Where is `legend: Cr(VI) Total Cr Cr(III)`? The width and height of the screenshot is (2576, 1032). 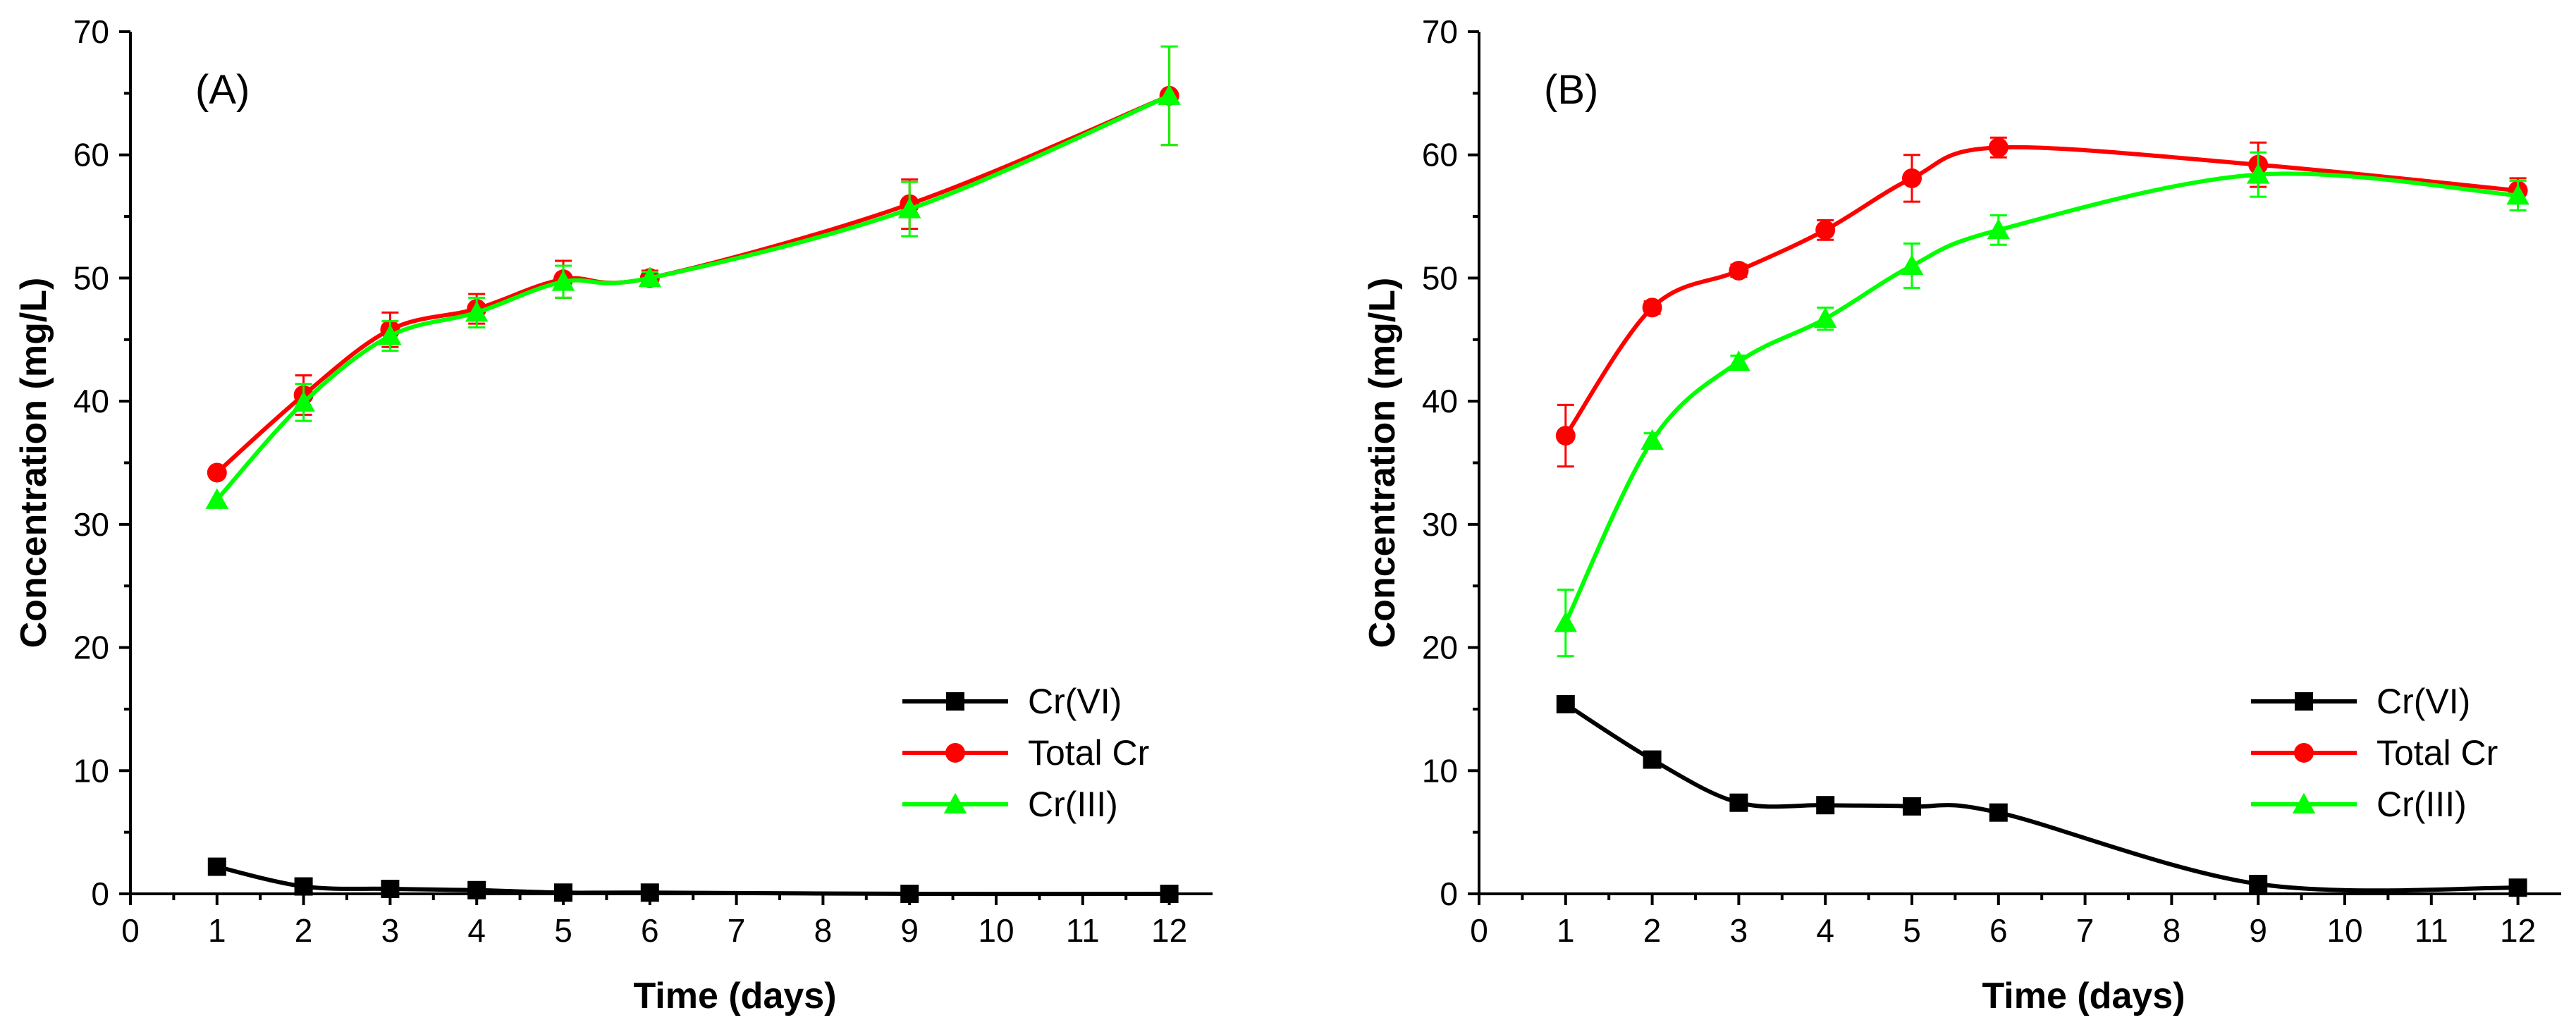 legend: Cr(VI) Total Cr Cr(III) is located at coordinates (2374, 753).